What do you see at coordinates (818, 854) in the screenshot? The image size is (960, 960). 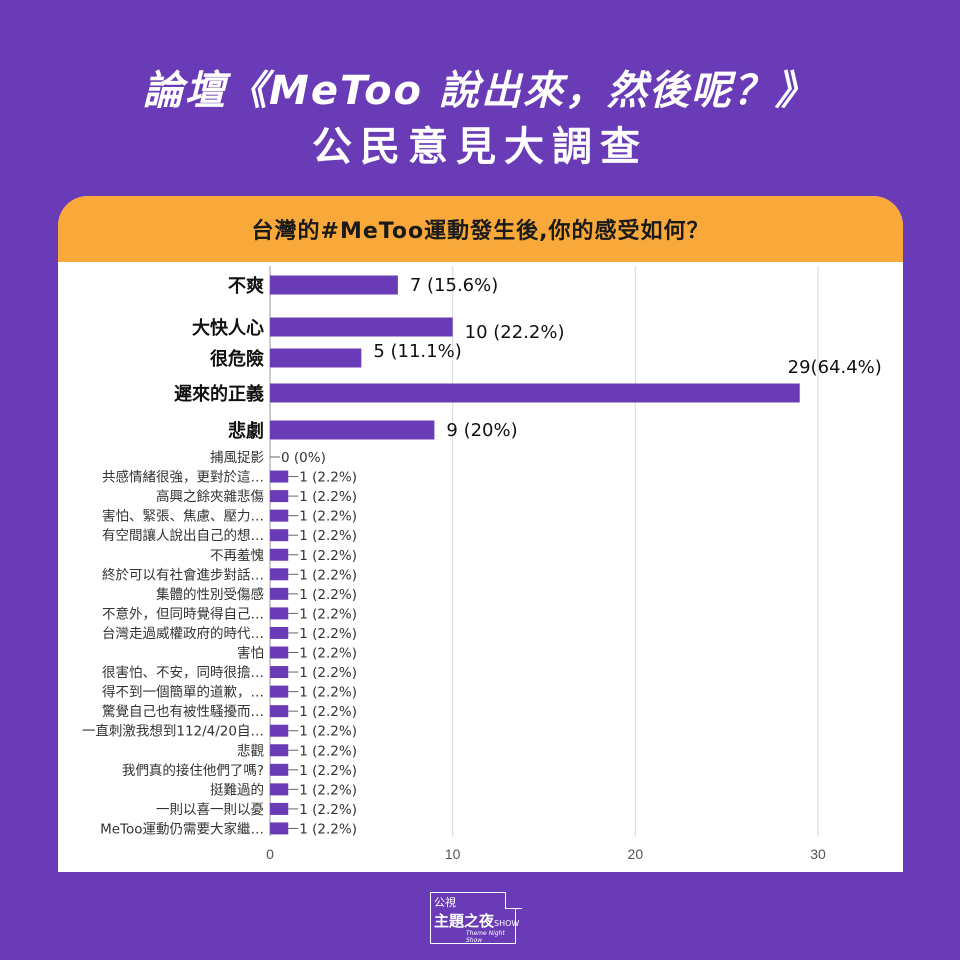 I see `x-tick-label: 30` at bounding box center [818, 854].